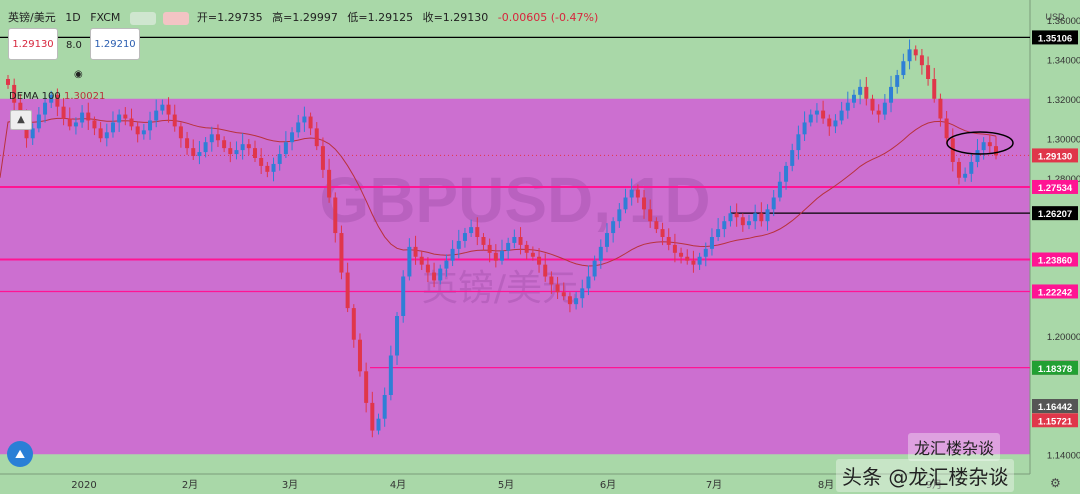 This screenshot has height=494, width=1080. Describe the element at coordinates (115, 44) in the screenshot. I see `buy-price-box: 1.29210` at that location.